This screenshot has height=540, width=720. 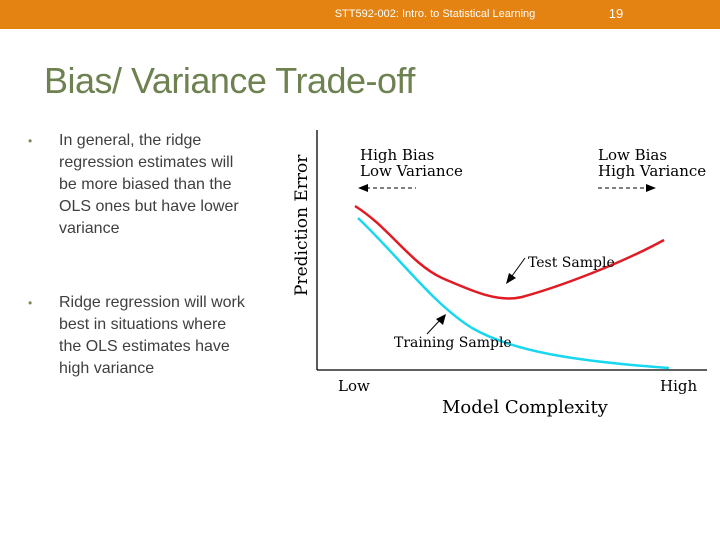 I want to click on test-sample-label: Test Sample, so click(x=571, y=263).